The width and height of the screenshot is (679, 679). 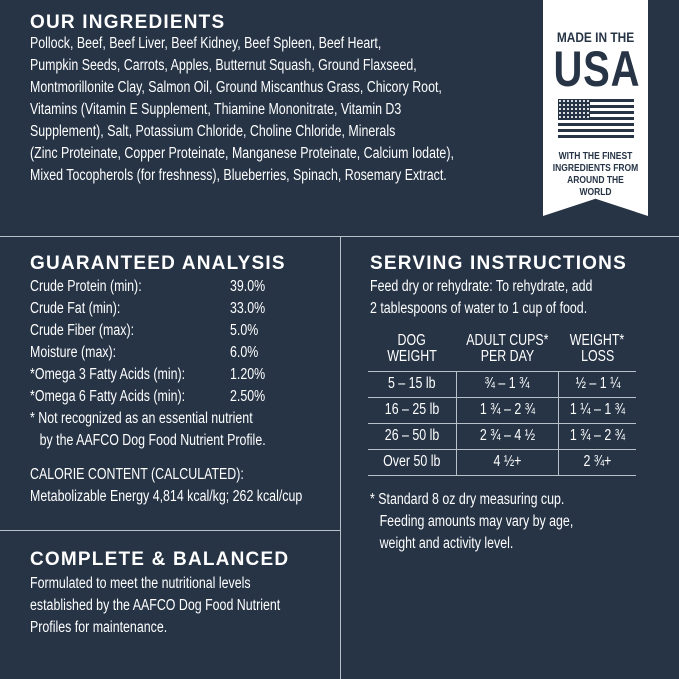 I want to click on serving-intro-line: 2 tablespoons of water to 1 cup of food., so click(x=479, y=308).